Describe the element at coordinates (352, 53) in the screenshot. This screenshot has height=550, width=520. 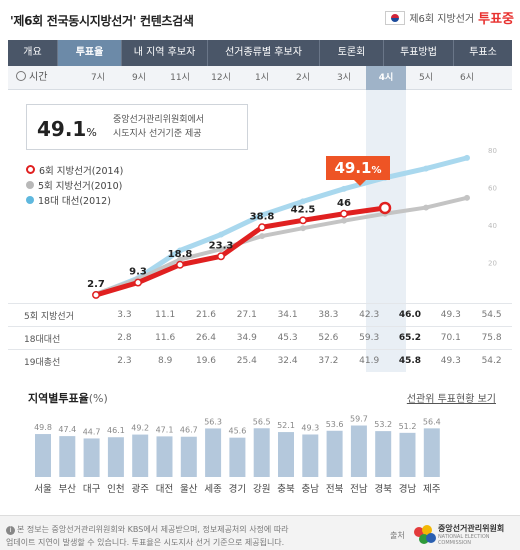
I see `tab-debates: 토론회` at that location.